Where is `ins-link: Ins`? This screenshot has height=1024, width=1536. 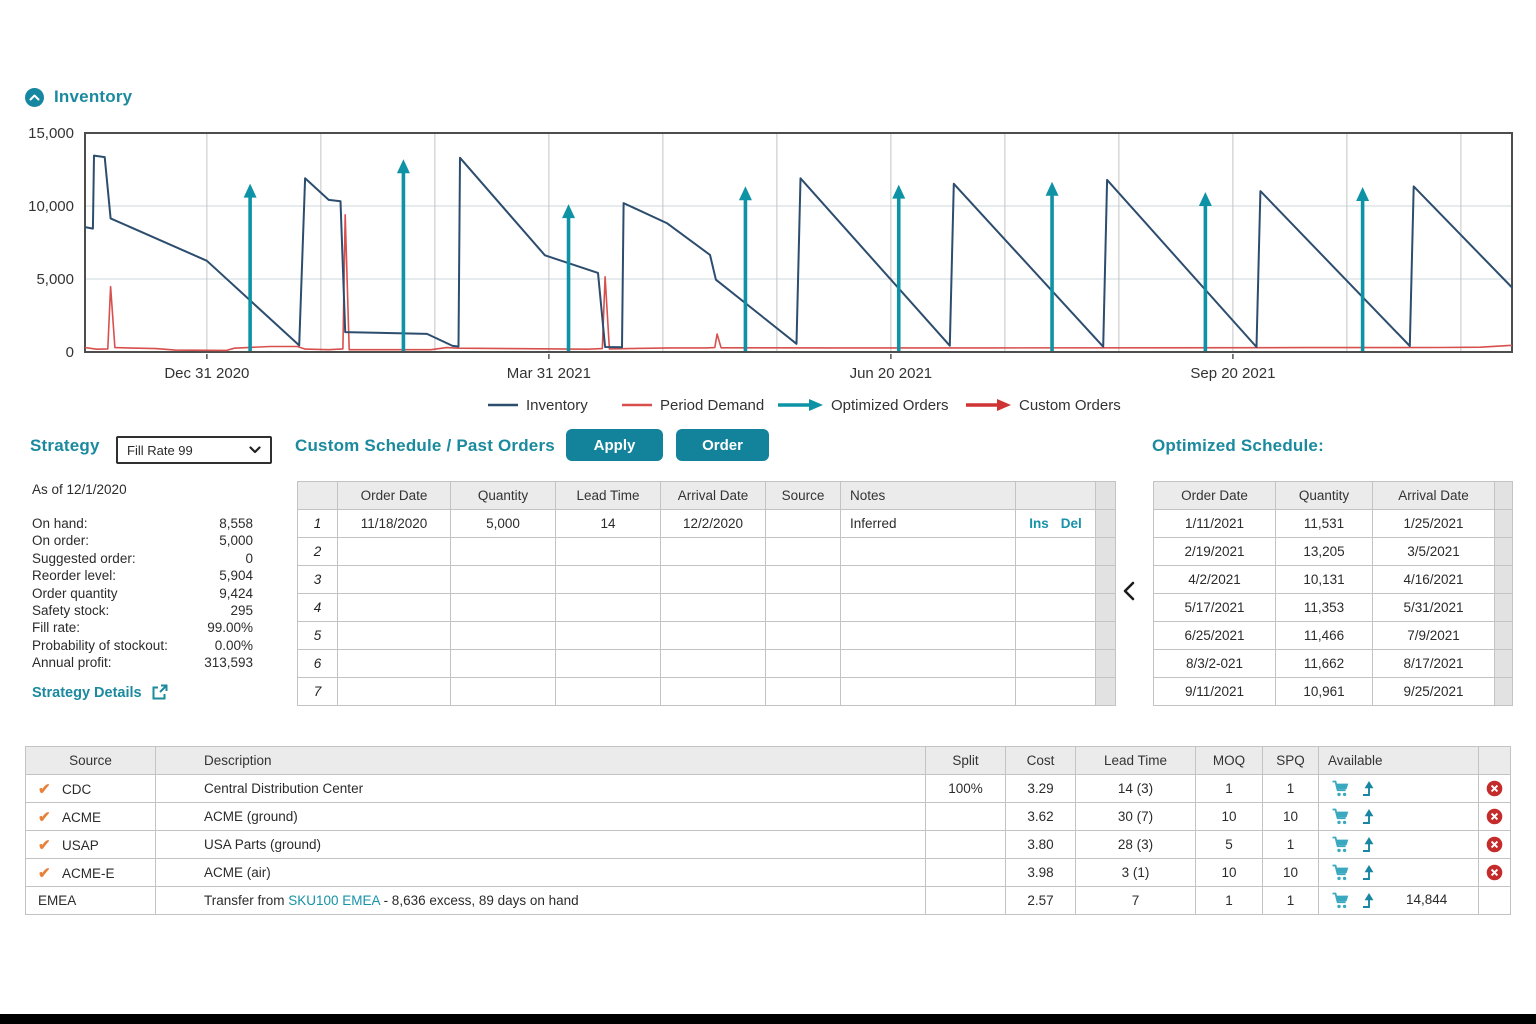
ins-link: Ins is located at coordinates (1039, 523).